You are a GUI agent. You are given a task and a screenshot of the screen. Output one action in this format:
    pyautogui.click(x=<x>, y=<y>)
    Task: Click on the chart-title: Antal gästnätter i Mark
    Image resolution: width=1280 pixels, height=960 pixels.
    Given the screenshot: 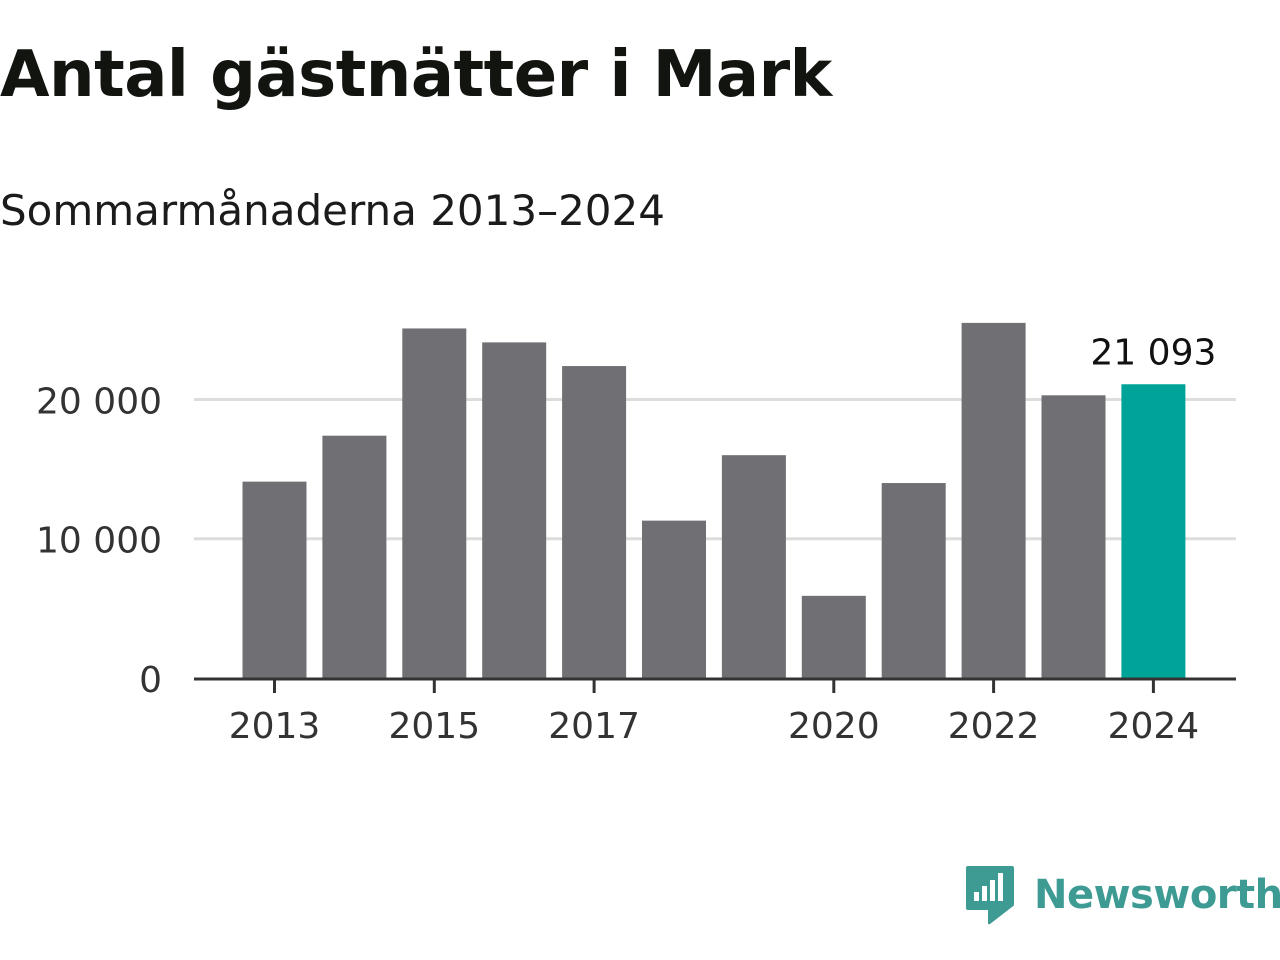 What is the action you would take?
    pyautogui.click(x=416, y=75)
    